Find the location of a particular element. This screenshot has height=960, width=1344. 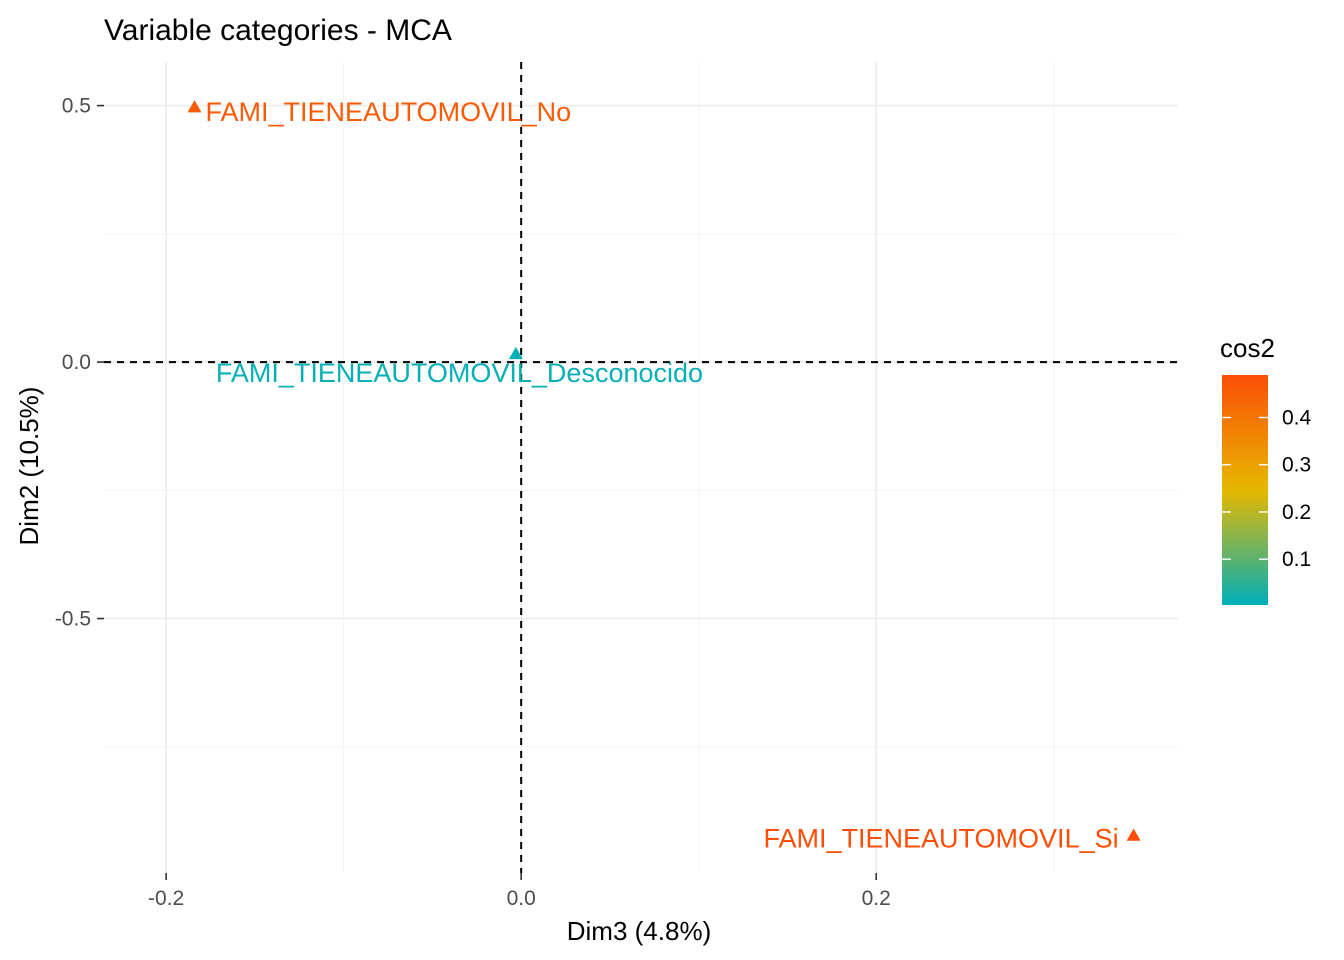

x-tick-label: 0.2 is located at coordinates (876, 898).